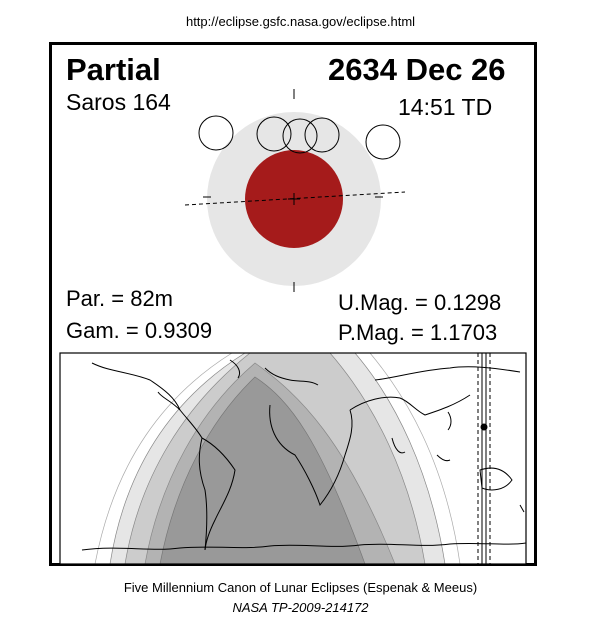 This screenshot has height=640, width=601. What do you see at coordinates (203, 494) in the screenshot?
I see `coast-south-america-west` at bounding box center [203, 494].